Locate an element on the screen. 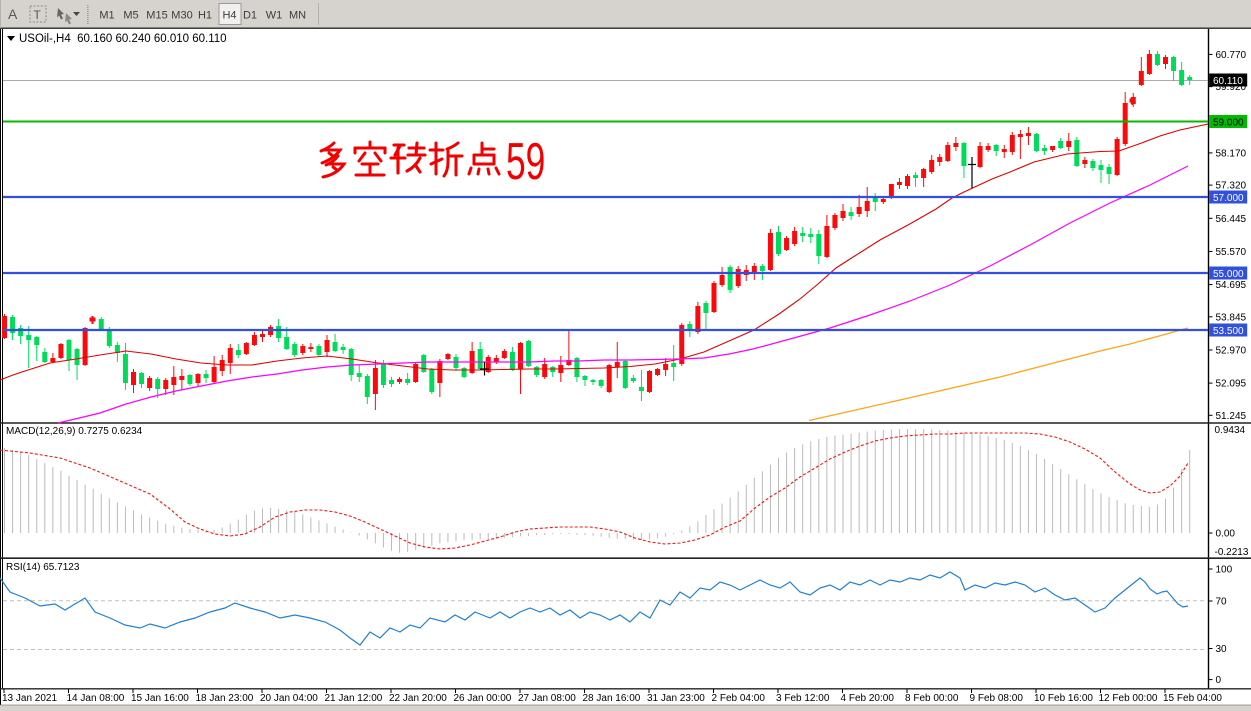  svg-text: 70 is located at coordinates (1222, 602).